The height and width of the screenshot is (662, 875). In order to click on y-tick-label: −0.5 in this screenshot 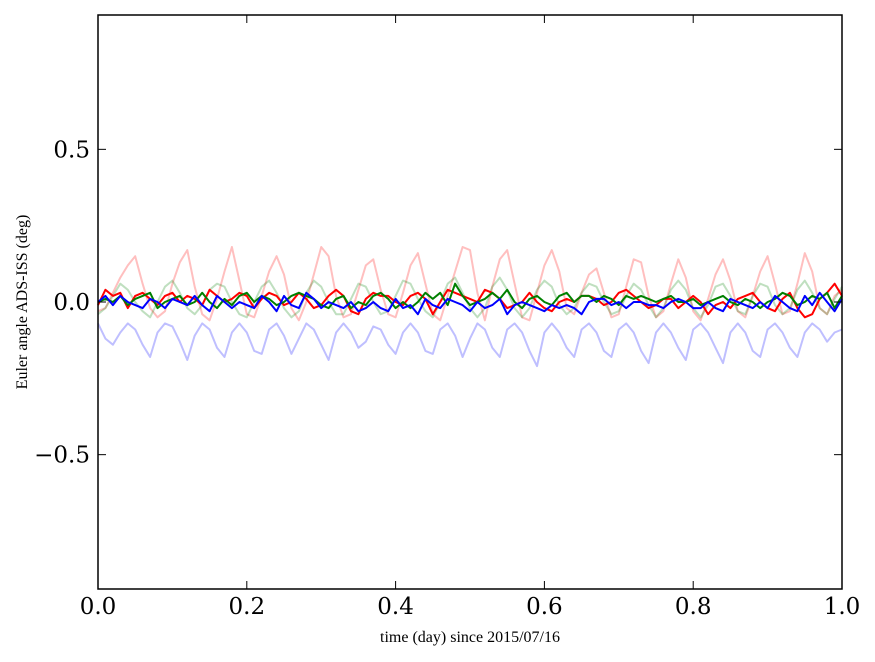, I will do `click(62, 456)`.